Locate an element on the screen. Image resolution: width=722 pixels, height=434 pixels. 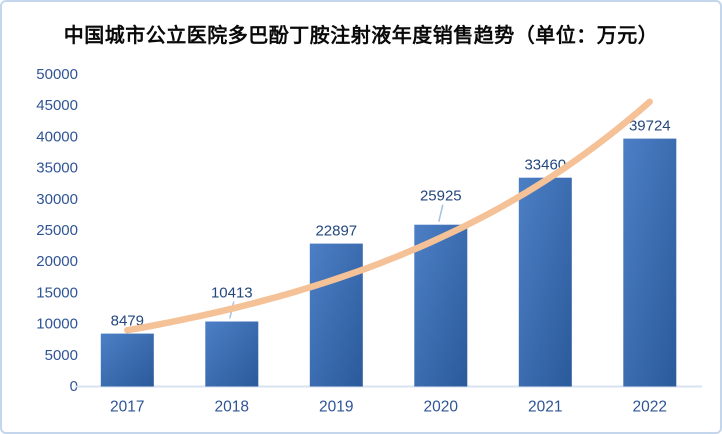
x-axis-label-2018: 2018 is located at coordinates (232, 407).